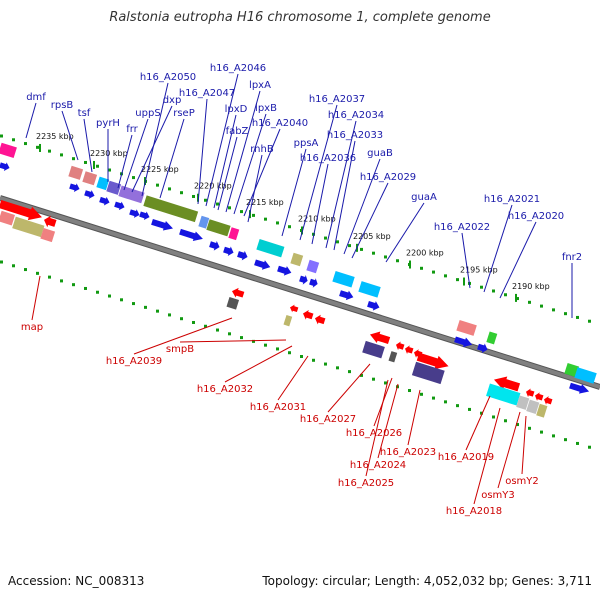 This screenshot has width=600, height=600. Describe the element at coordinates (134, 361) in the screenshot. I see `reverse-gene-label: h16_A2039` at that location.